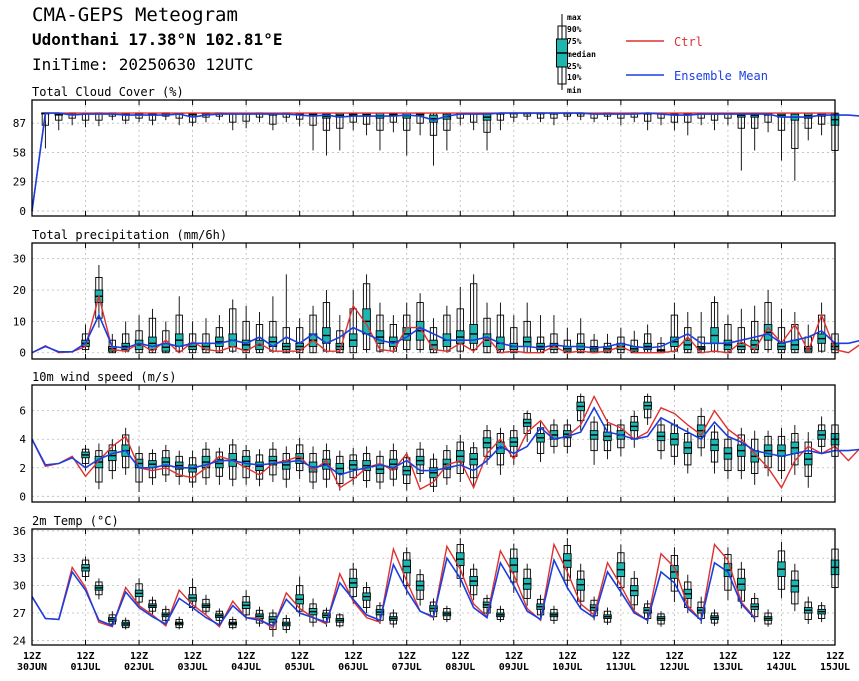 The image size is (859, 681). Describe the element at coordinates (143, 64) in the screenshot. I see `init-time-label: IniTime: 20250630 12UTC` at that location.